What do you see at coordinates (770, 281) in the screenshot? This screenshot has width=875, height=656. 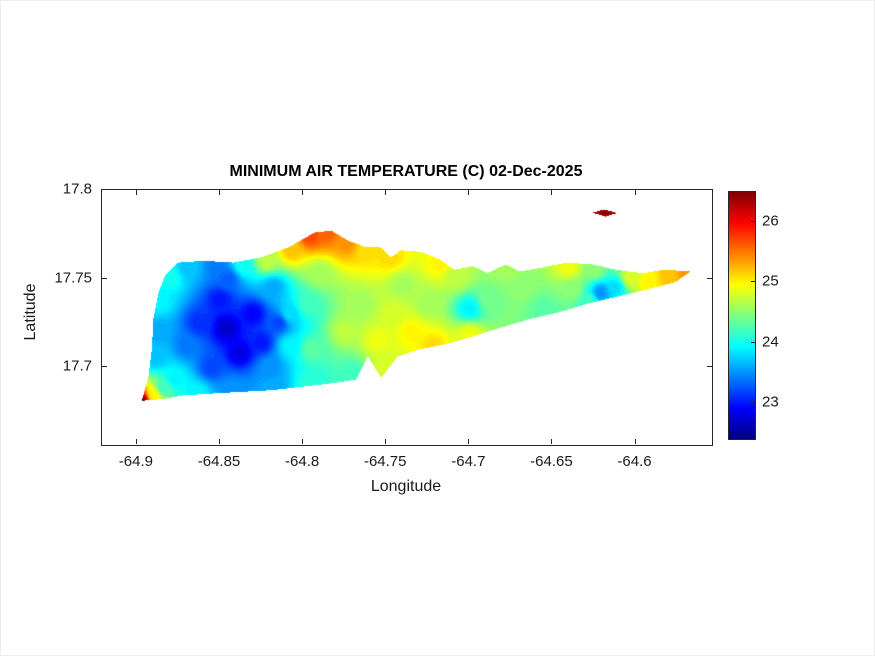 I see `colorbar-tick-label: 25` at bounding box center [770, 281].